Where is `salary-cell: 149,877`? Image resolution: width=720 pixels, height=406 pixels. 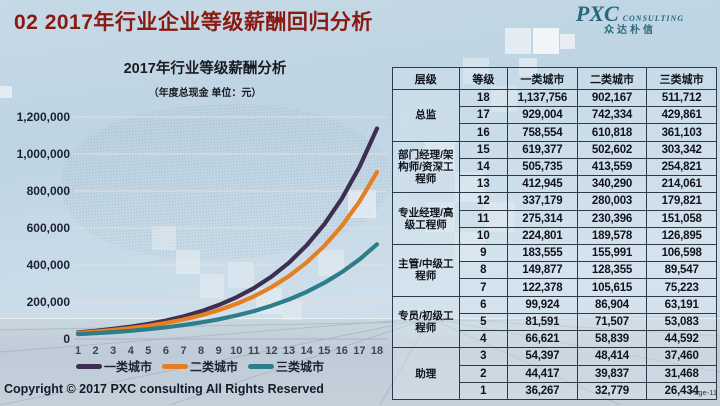
salary-cell: 149,877 is located at coordinates (542, 270).